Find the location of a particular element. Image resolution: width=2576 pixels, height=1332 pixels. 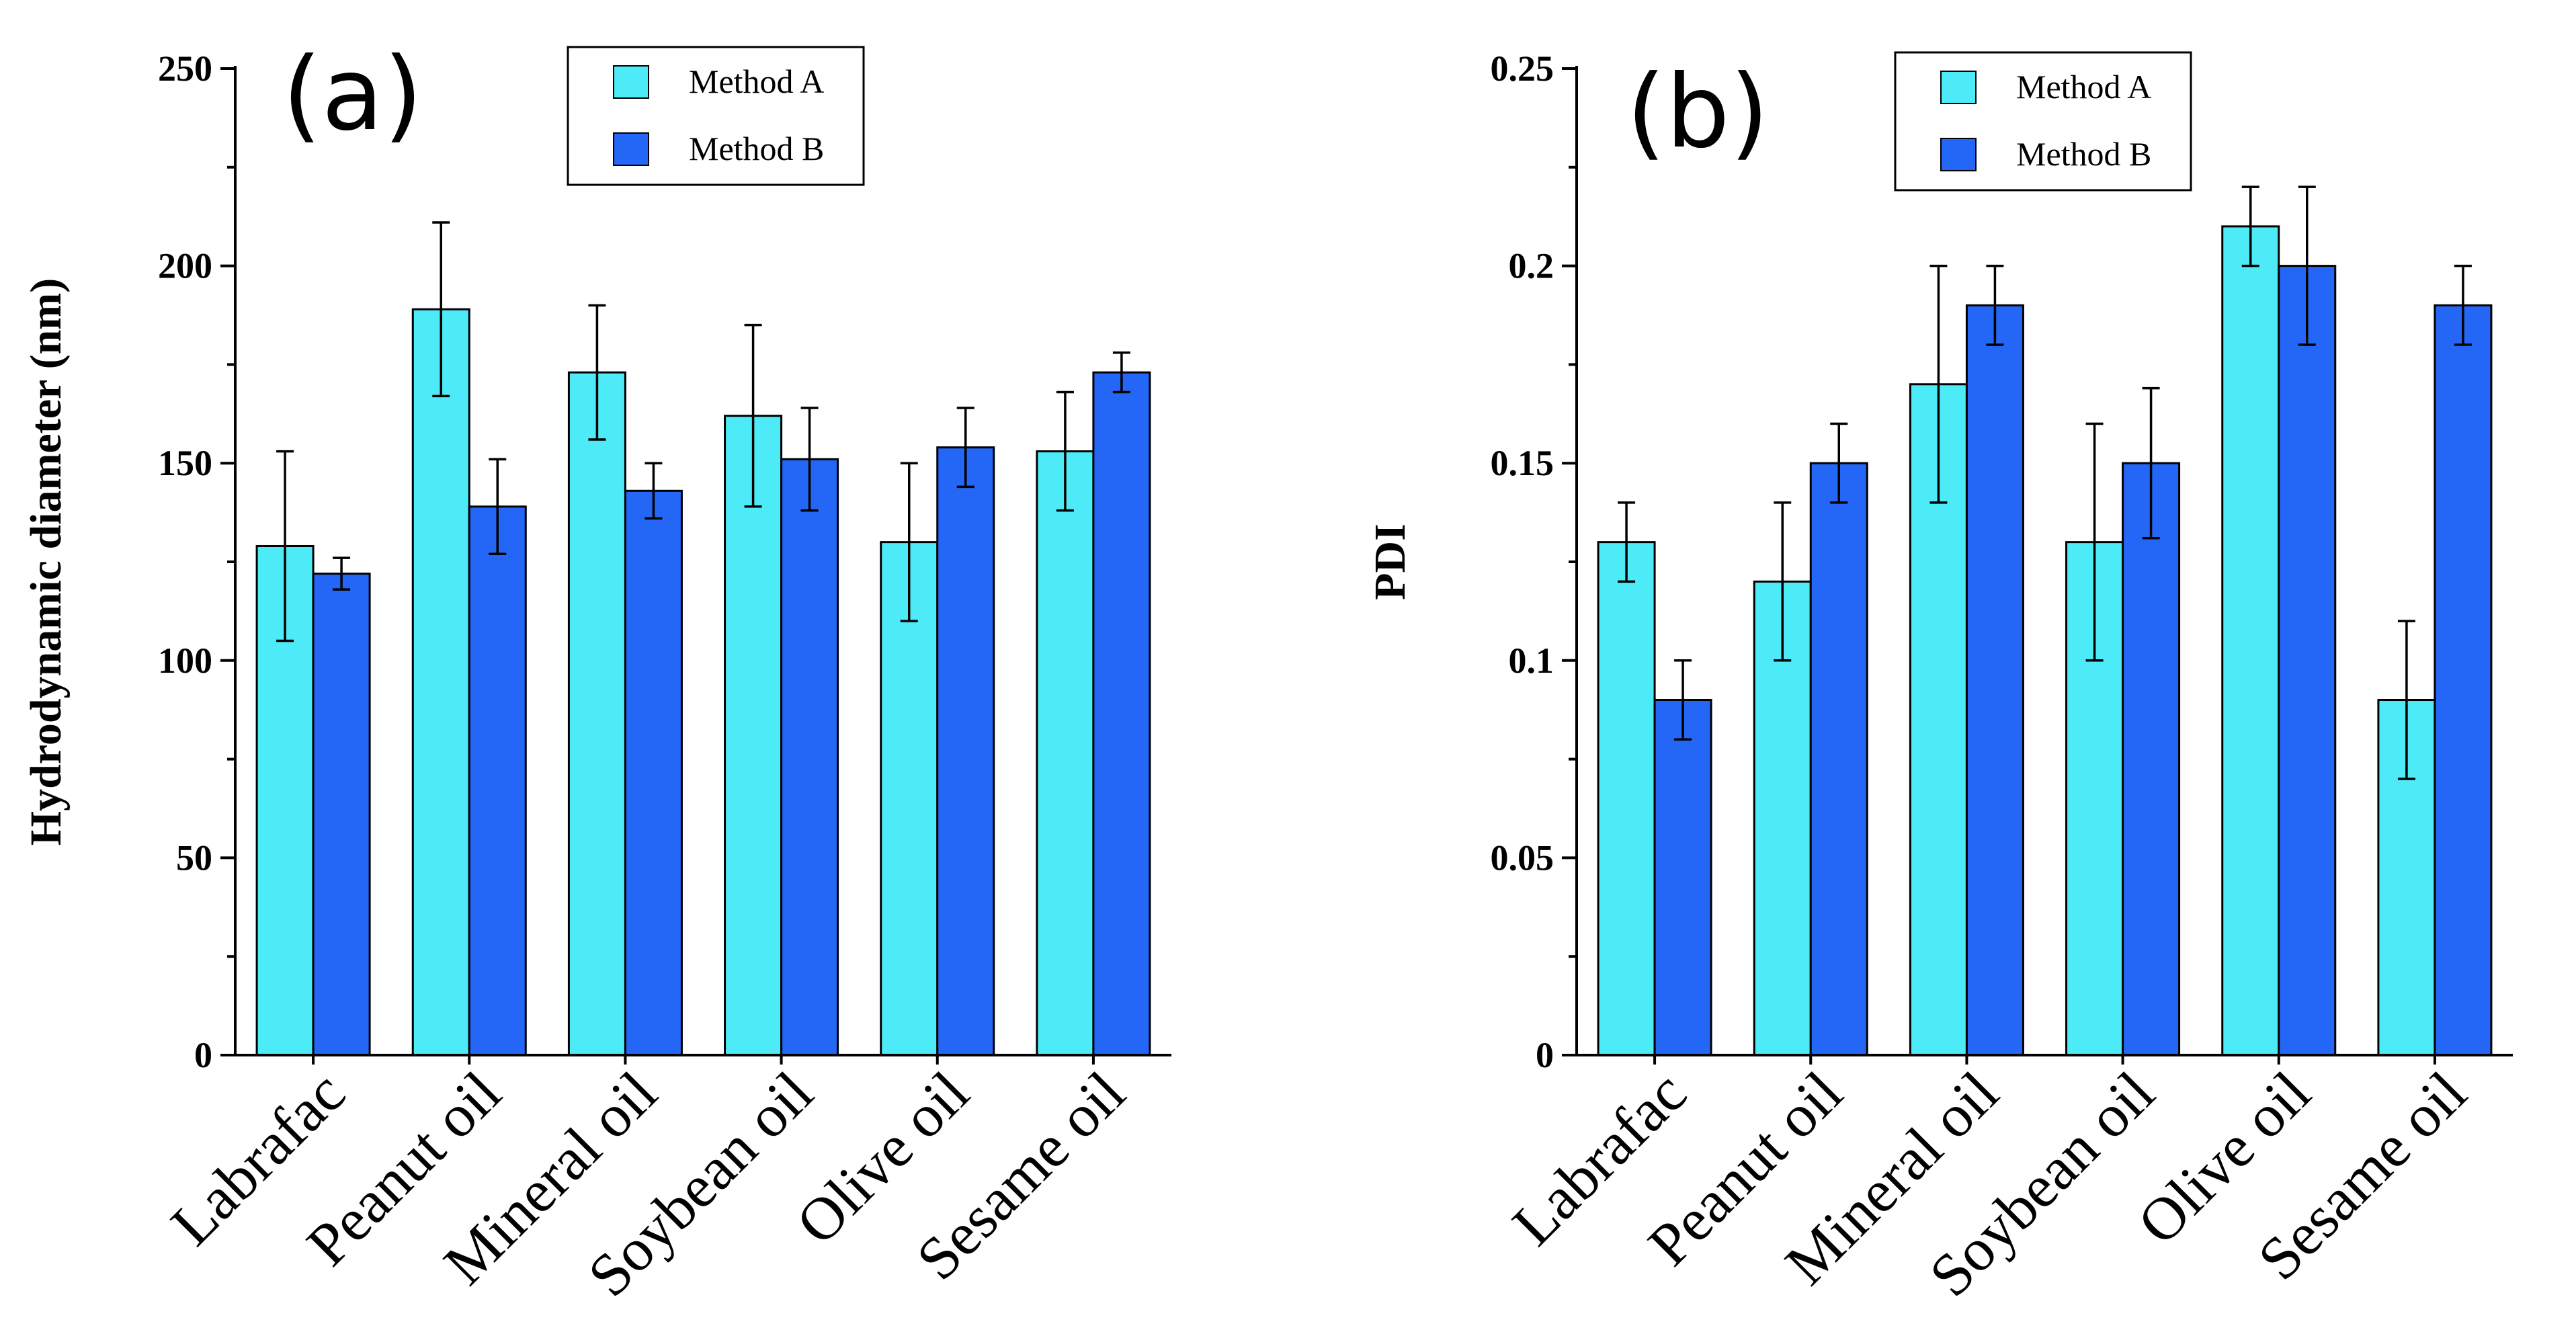

y-tick-label: 0.25 is located at coordinates (1522, 68).